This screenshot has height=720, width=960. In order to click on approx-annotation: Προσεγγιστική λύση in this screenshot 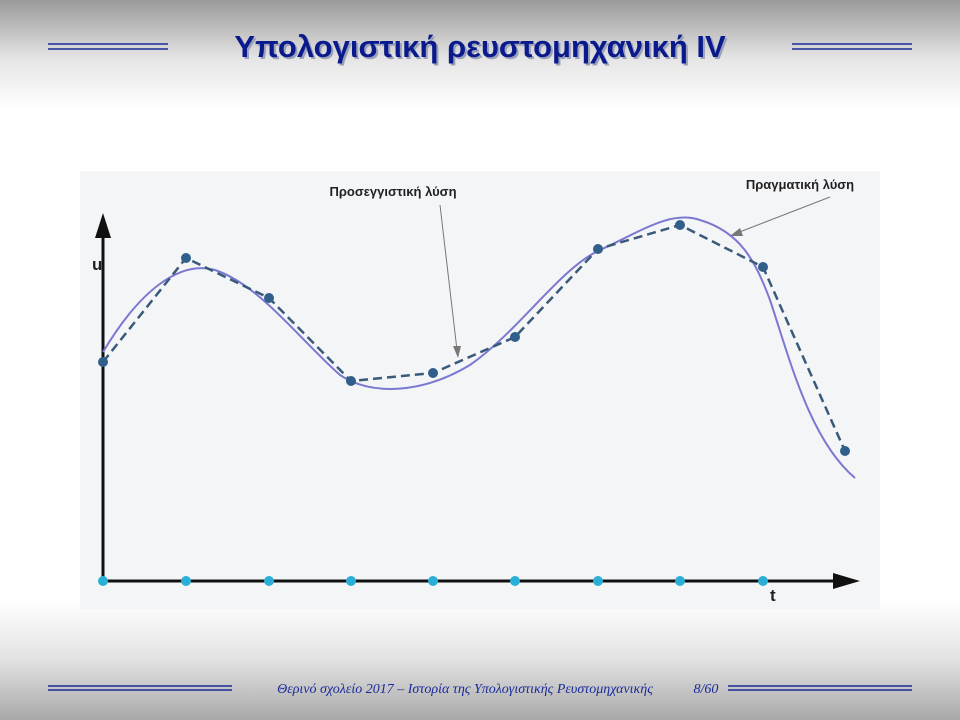, I will do `click(392, 191)`.